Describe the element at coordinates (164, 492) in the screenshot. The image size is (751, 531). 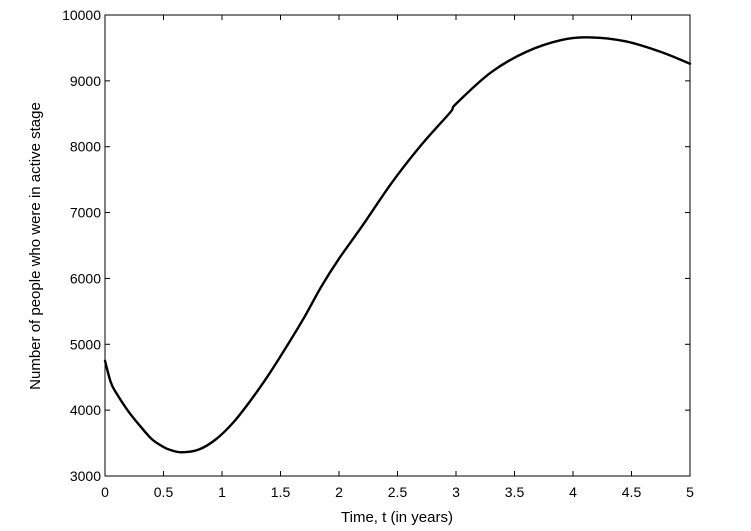
I see `x-tick-label: 0.5` at that location.